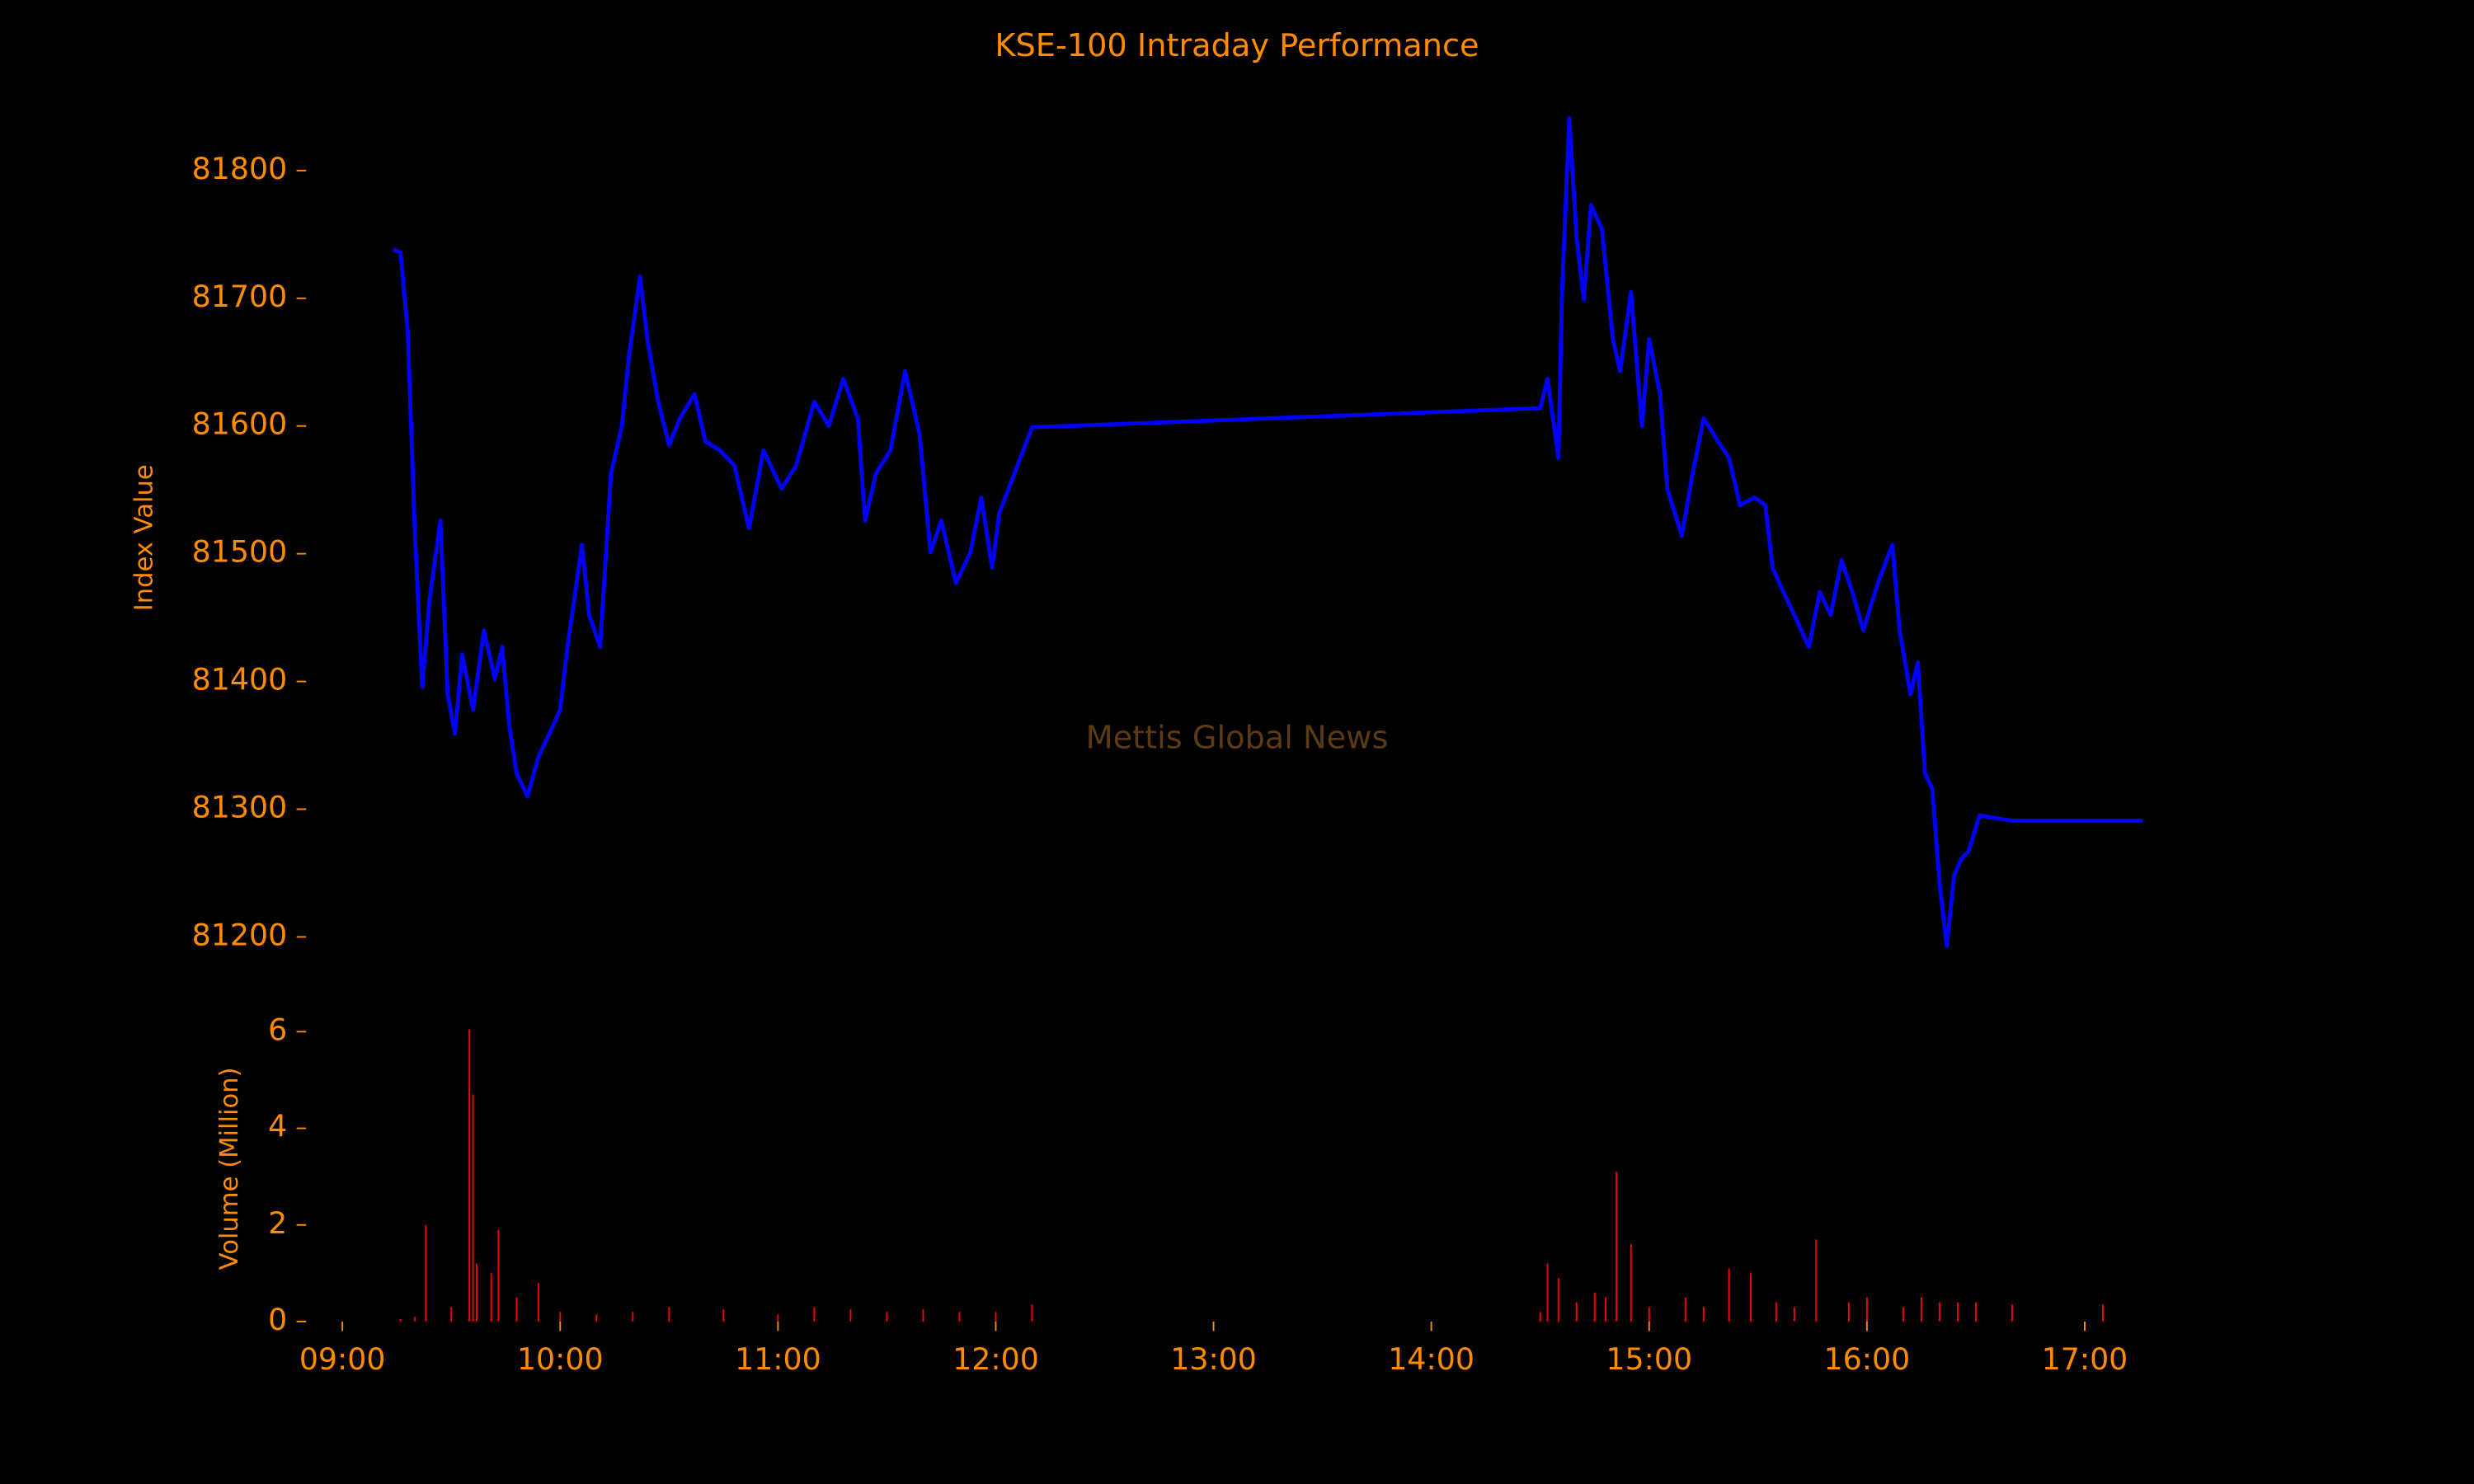 This screenshot has height=1484, width=2474. Describe the element at coordinates (240, 296) in the screenshot. I see `y-tick-label: 81700` at that location.